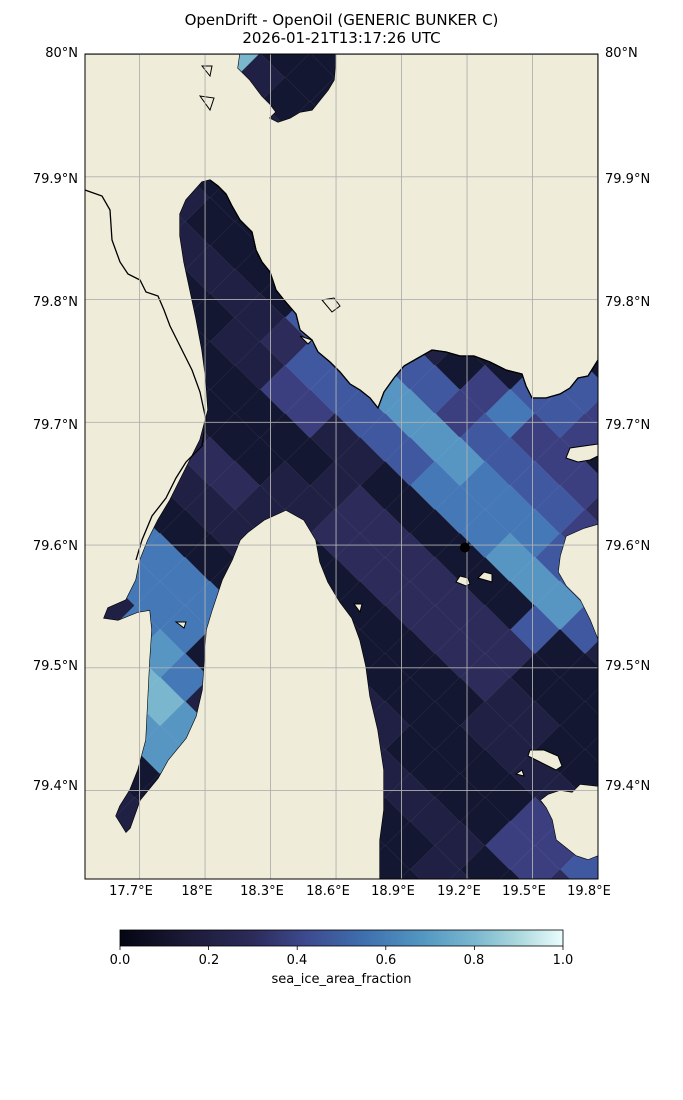  I want to click on lon-label: 19.8°E, so click(589, 891).